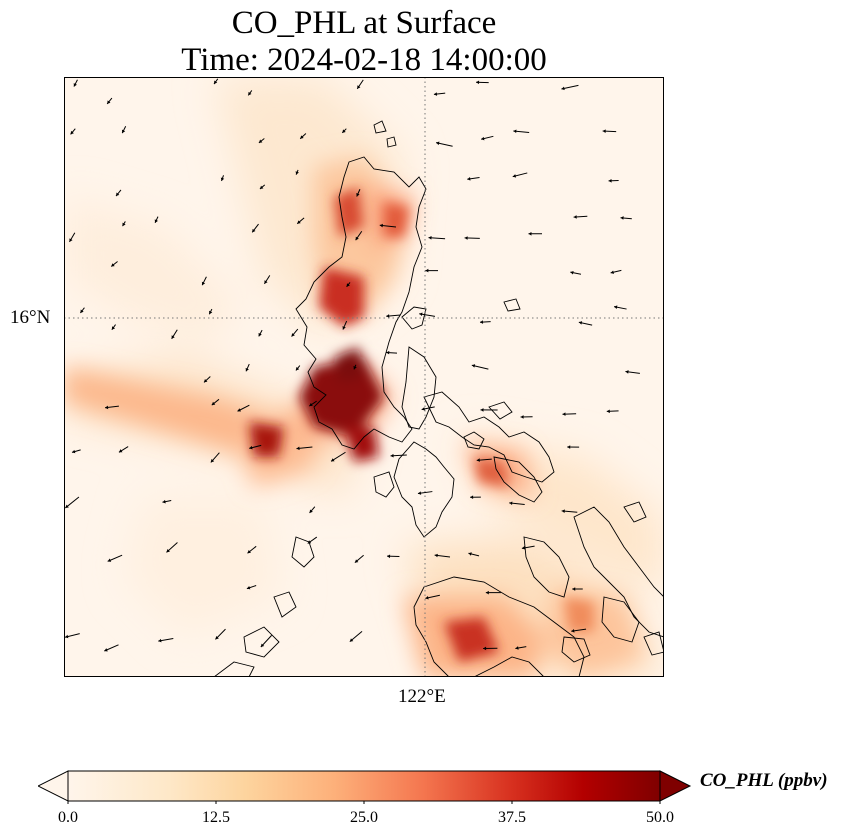 This screenshot has width=852, height=839. Describe the element at coordinates (30, 317) in the screenshot. I see `lat-tick-label: 16°N` at that location.